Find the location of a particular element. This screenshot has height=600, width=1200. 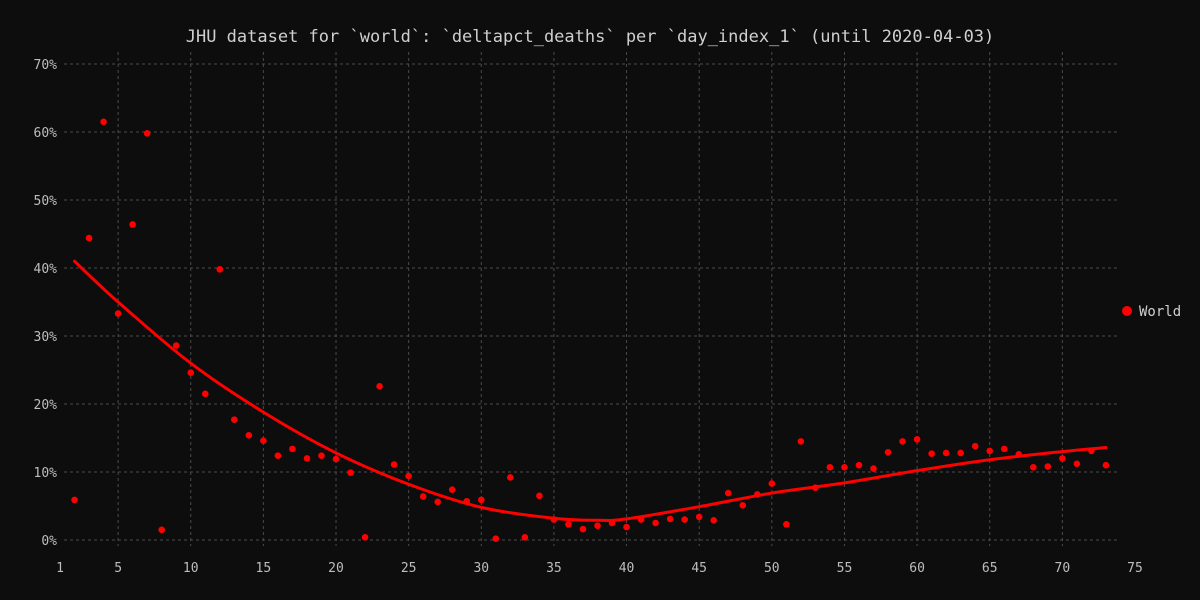

x-tick-label: 25 is located at coordinates (409, 568).